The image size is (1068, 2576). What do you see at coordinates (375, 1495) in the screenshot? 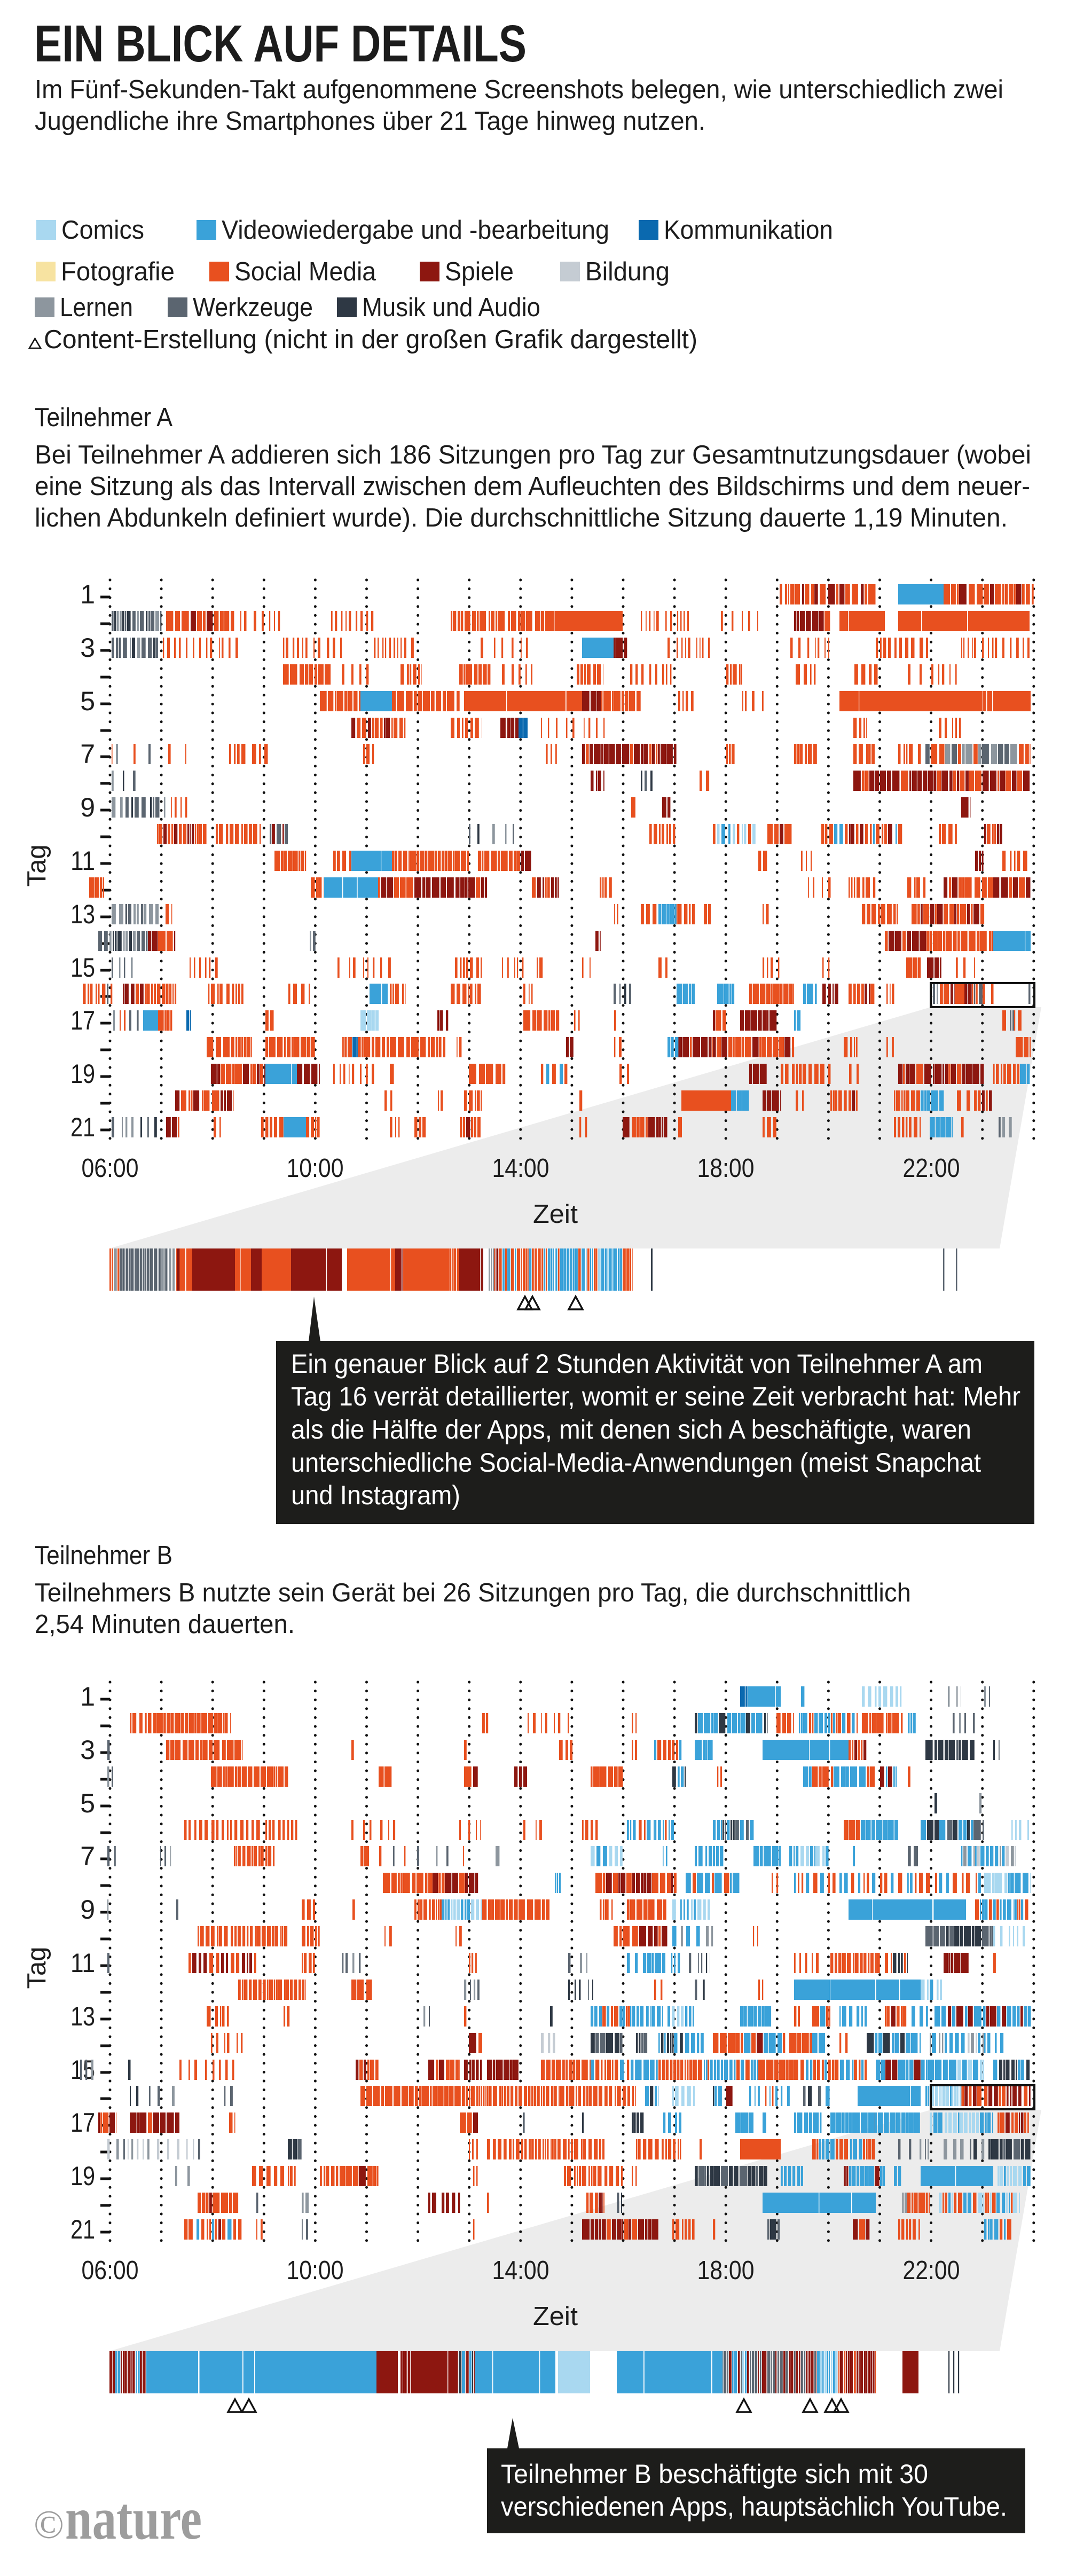
I see `svg-text: und Instagram)` at bounding box center [375, 1495].